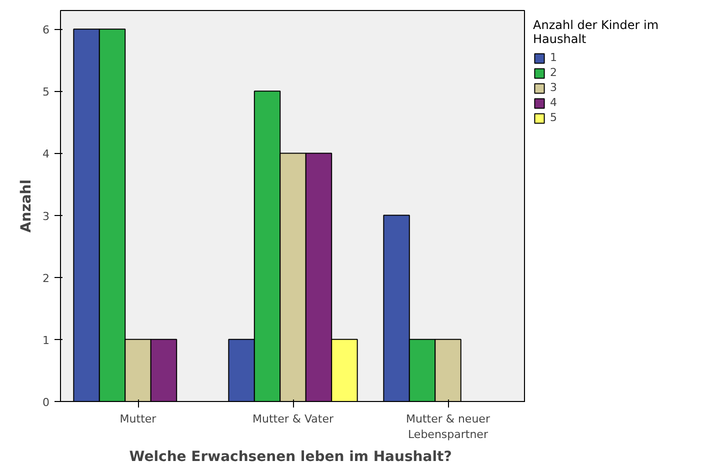  Describe the element at coordinates (138, 419) in the screenshot. I see `x-tick-label: Mutter` at that location.